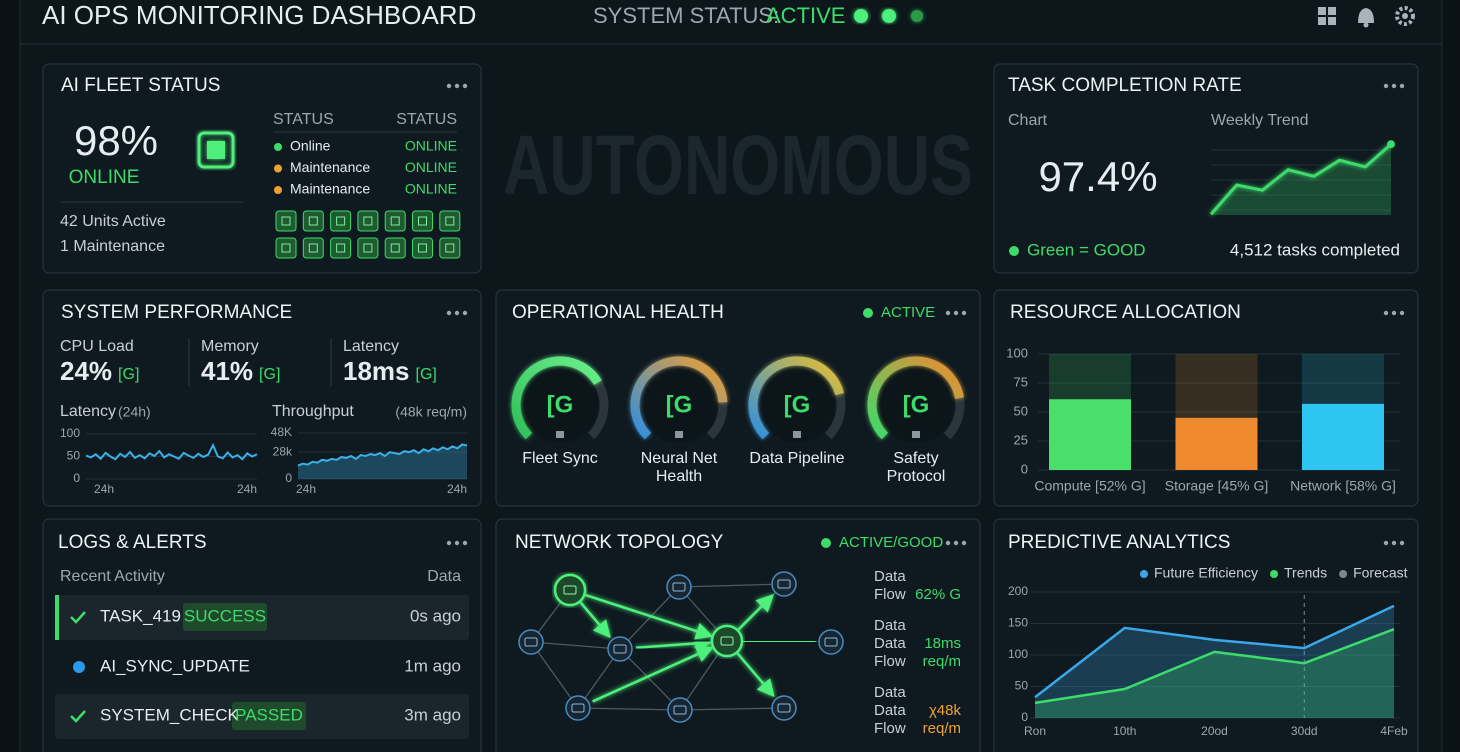 This screenshot has height=752, width=1460. Describe the element at coordinates (1119, 542) in the screenshot. I see `panel-title: PREDICTIVE ANALYTICS` at that location.